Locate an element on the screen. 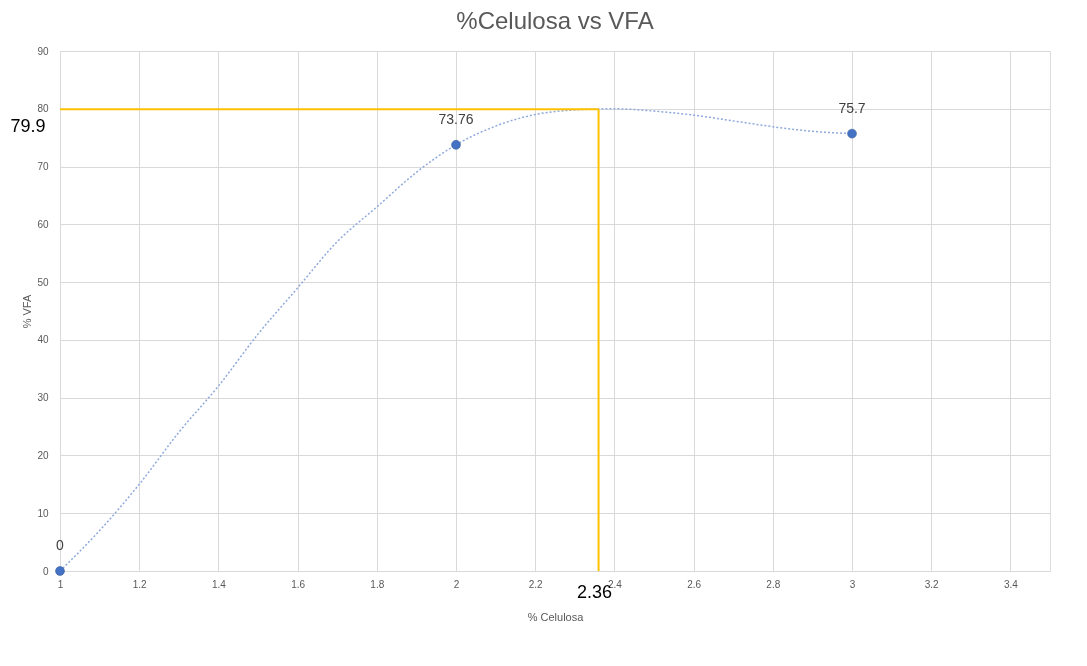 This screenshot has width=1087, height=666. x-tick-label: 1.8 is located at coordinates (377, 584).